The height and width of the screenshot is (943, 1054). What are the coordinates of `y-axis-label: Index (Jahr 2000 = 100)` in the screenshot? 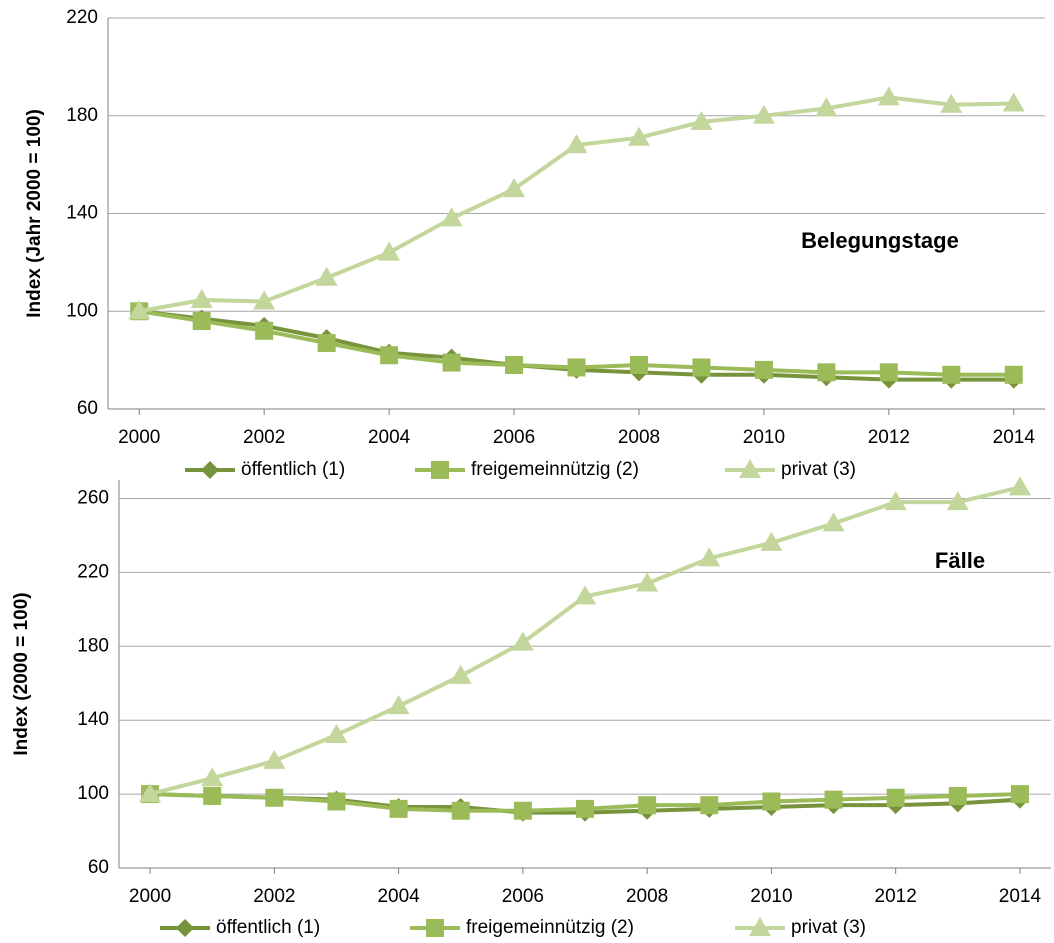 It's located at (34, 213).